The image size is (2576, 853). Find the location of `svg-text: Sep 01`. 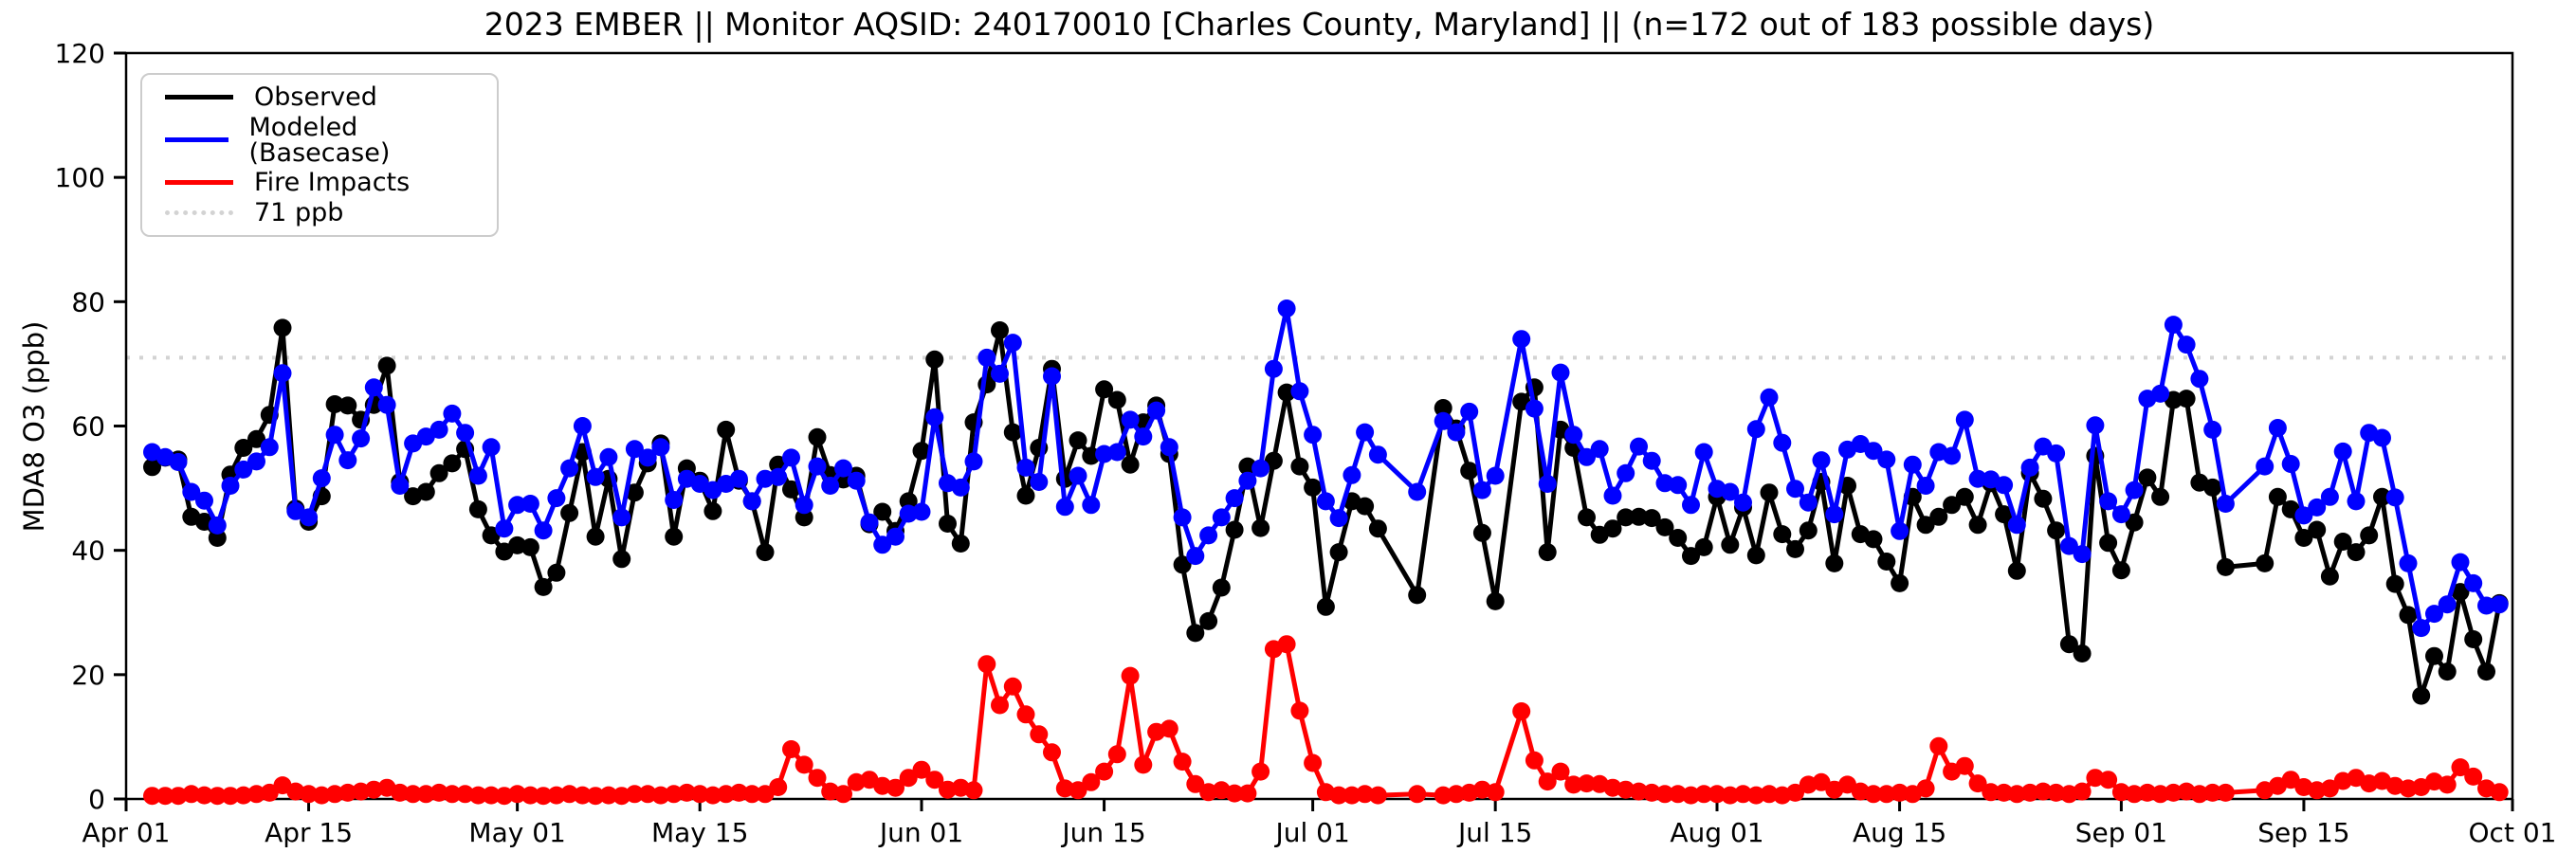

svg-text: Sep 01 is located at coordinates (2121, 832).